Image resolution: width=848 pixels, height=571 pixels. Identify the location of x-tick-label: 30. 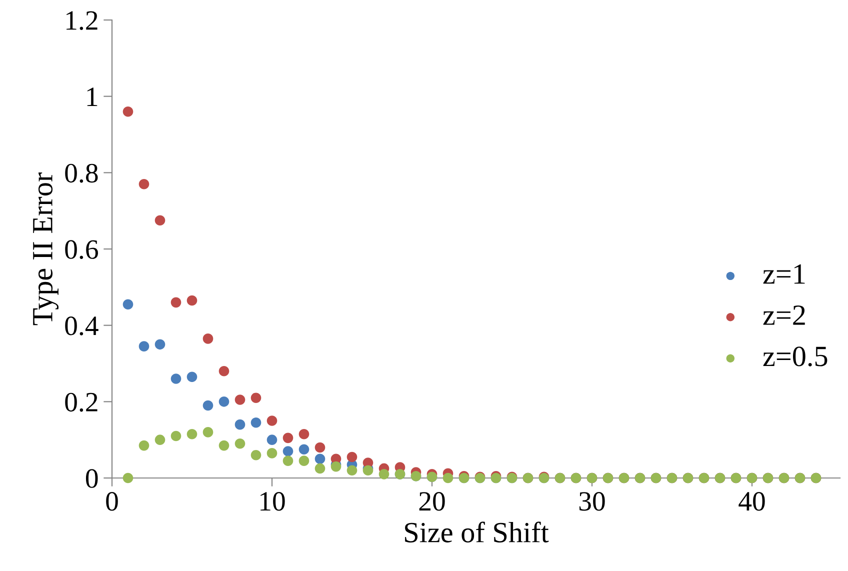
(592, 501).